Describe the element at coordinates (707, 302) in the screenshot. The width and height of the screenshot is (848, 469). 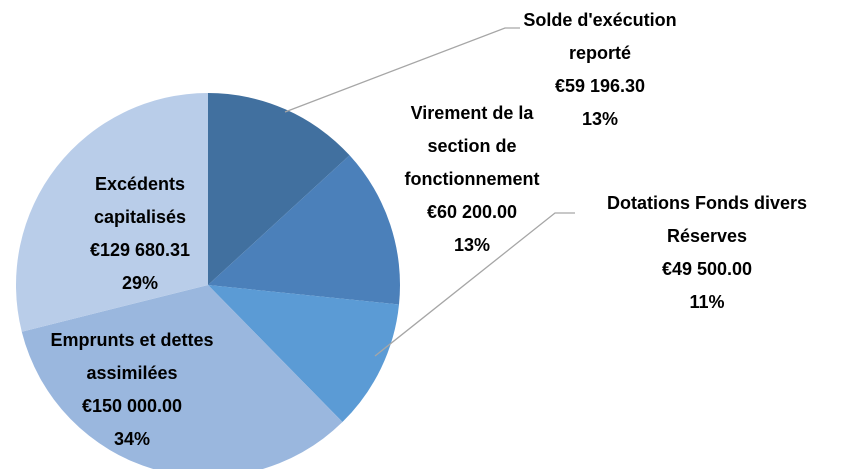
I see `percent-label: 11%` at that location.